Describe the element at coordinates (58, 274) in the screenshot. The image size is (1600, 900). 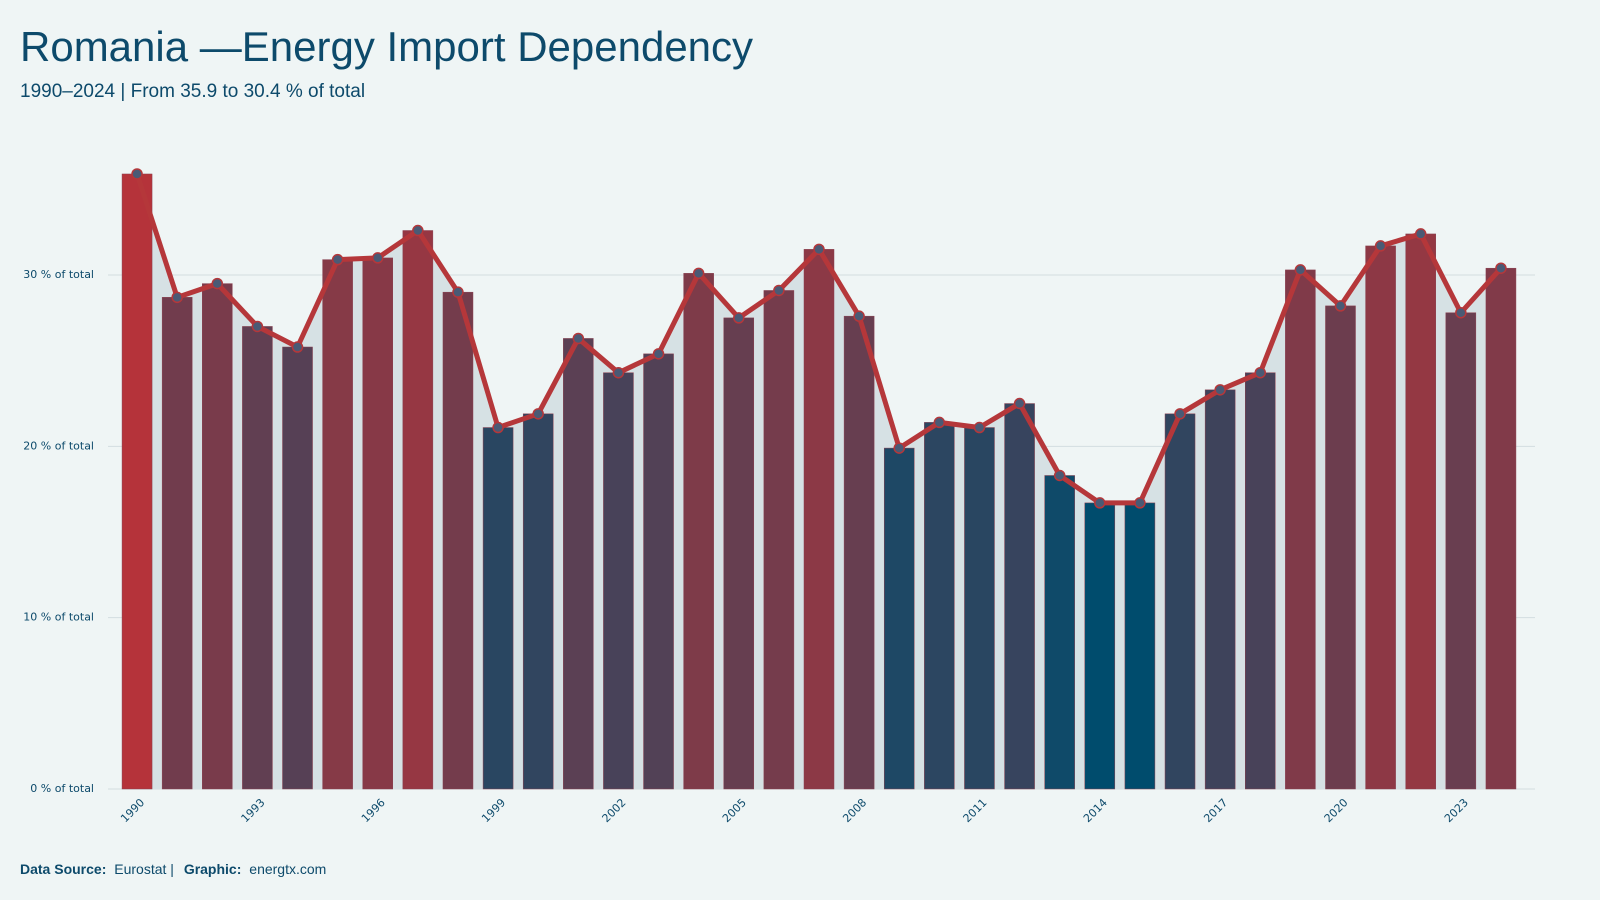
I see `y-tick-label: 30 % of total` at that location.